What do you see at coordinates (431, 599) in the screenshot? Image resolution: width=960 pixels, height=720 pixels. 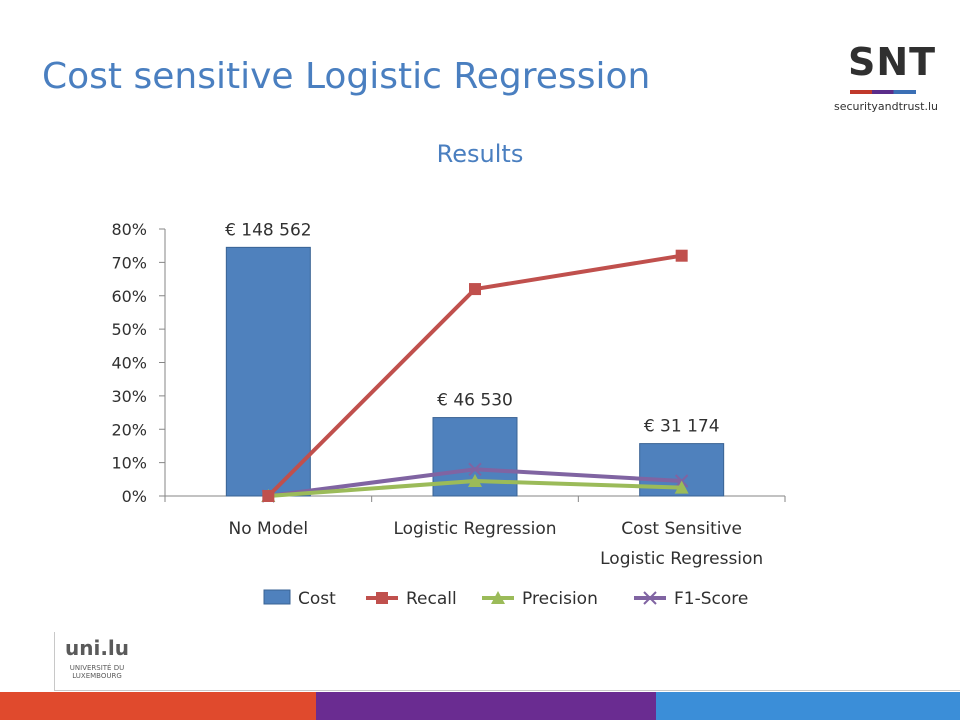 I see `legend-label-recall: Recall` at bounding box center [431, 599].